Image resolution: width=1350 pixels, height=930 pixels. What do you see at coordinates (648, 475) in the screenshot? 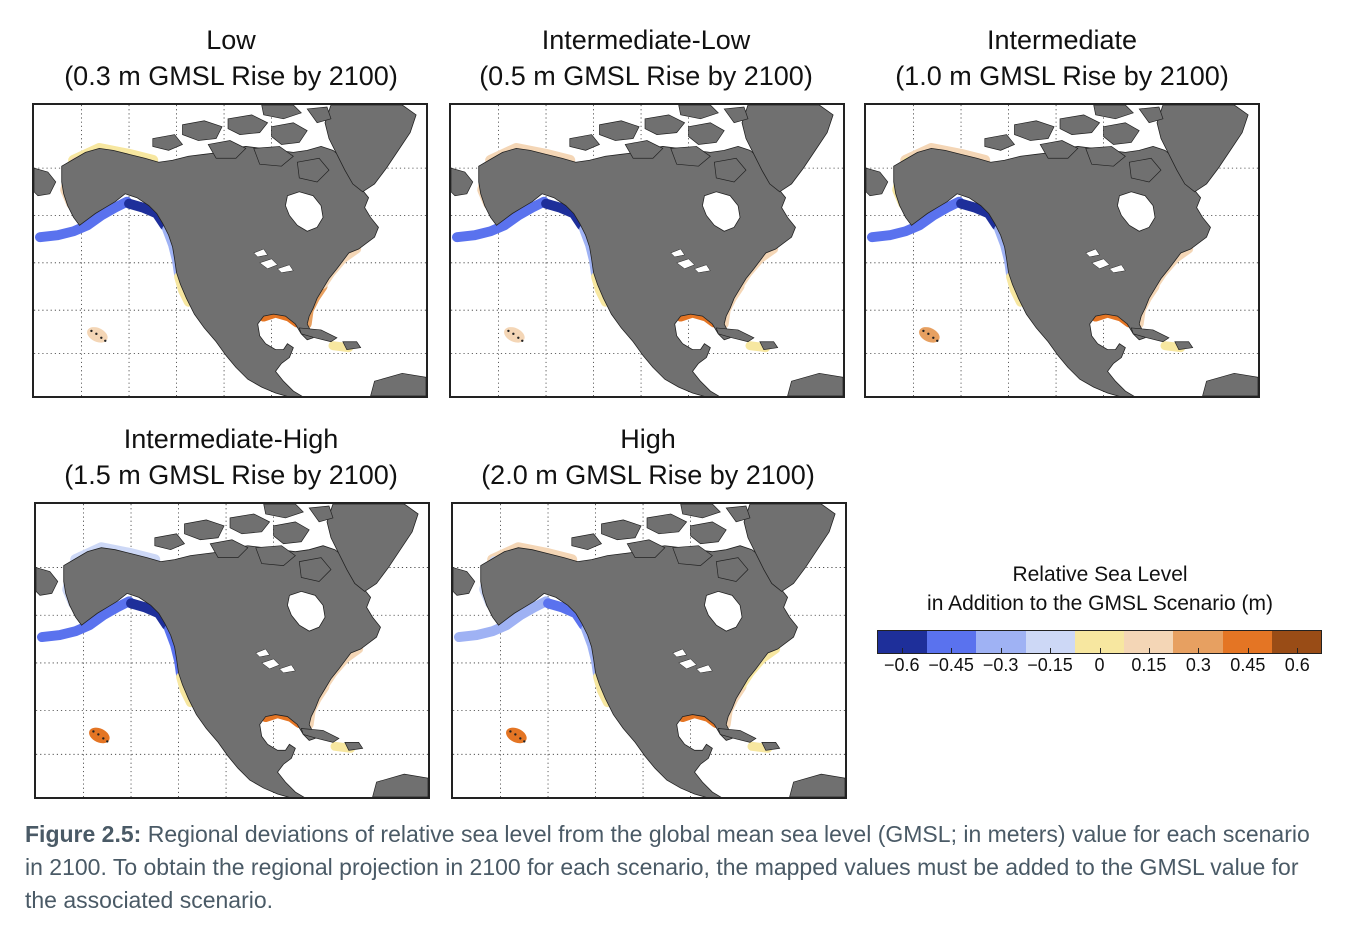
I see `scenario-gmsl: (2.0 m GMSL Rise by 2100)` at bounding box center [648, 475].